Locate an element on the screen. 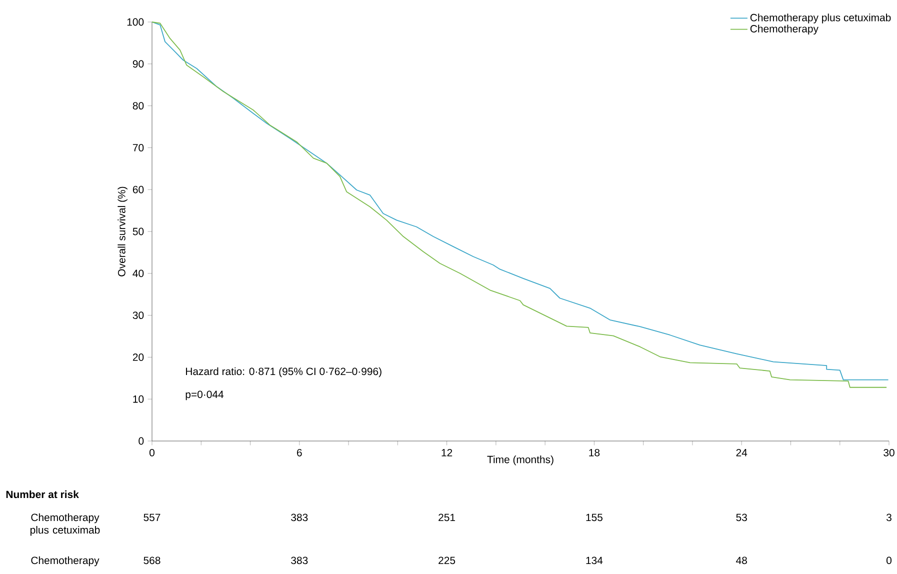 The image size is (897, 574). text: 557 is located at coordinates (152, 518).